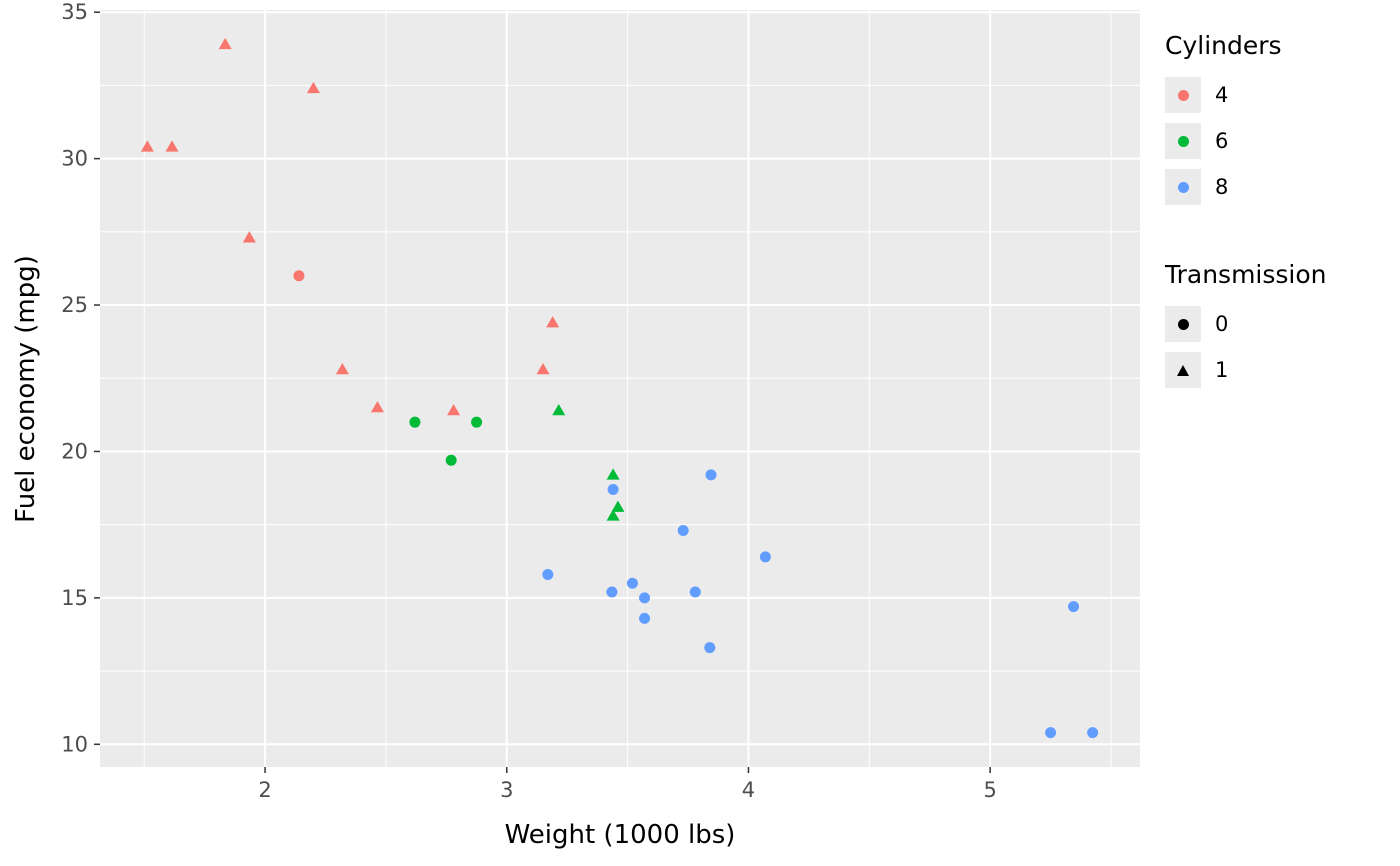 The width and height of the screenshot is (1400, 866). Describe the element at coordinates (989, 790) in the screenshot. I see `x-tick-label: 5` at that location.